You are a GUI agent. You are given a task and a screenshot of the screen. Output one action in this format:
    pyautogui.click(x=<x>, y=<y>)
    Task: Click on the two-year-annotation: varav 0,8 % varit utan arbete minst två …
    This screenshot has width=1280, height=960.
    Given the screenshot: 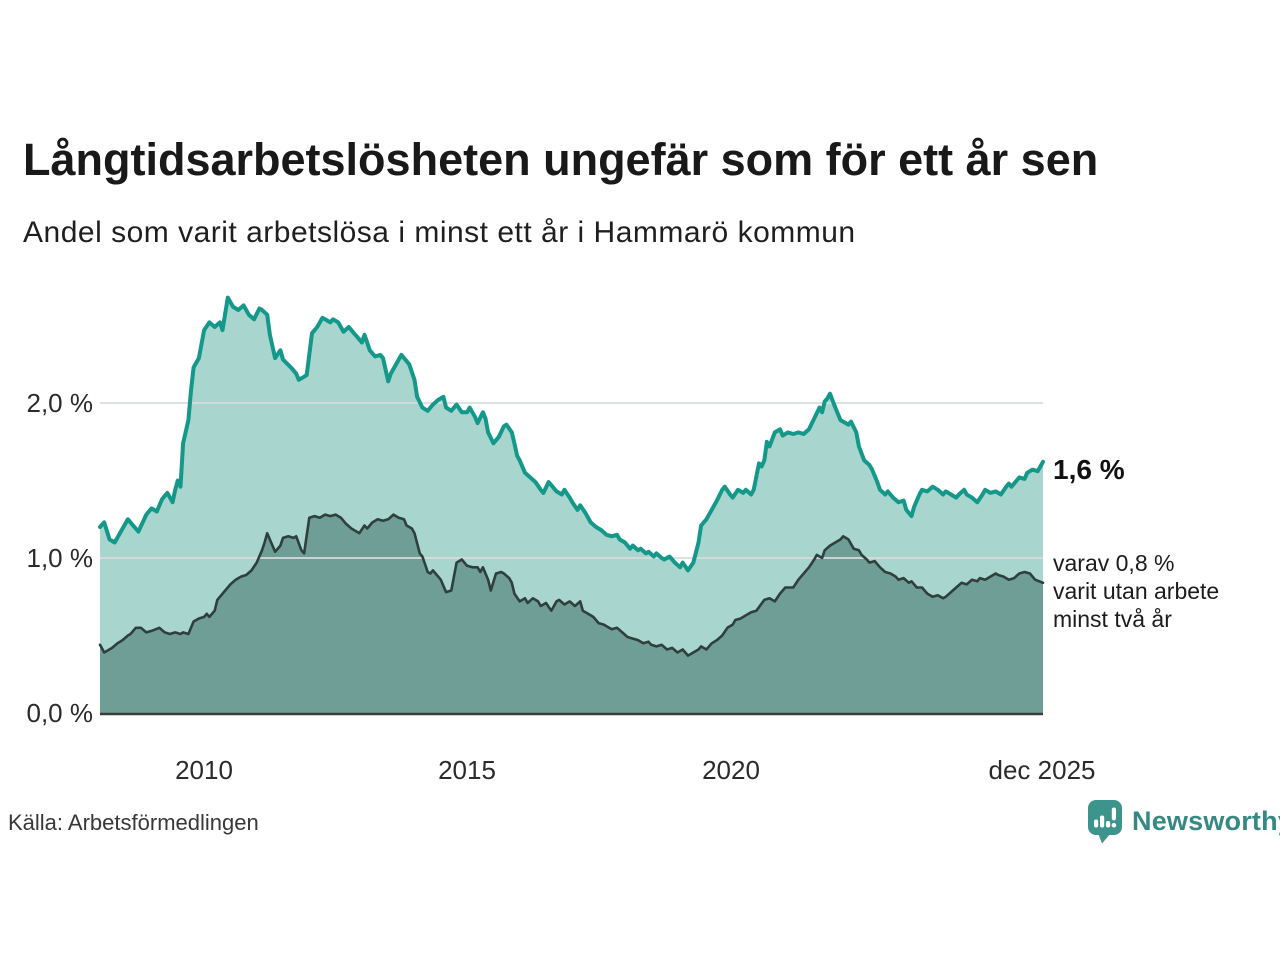 What is the action you would take?
    pyautogui.click(x=1136, y=591)
    